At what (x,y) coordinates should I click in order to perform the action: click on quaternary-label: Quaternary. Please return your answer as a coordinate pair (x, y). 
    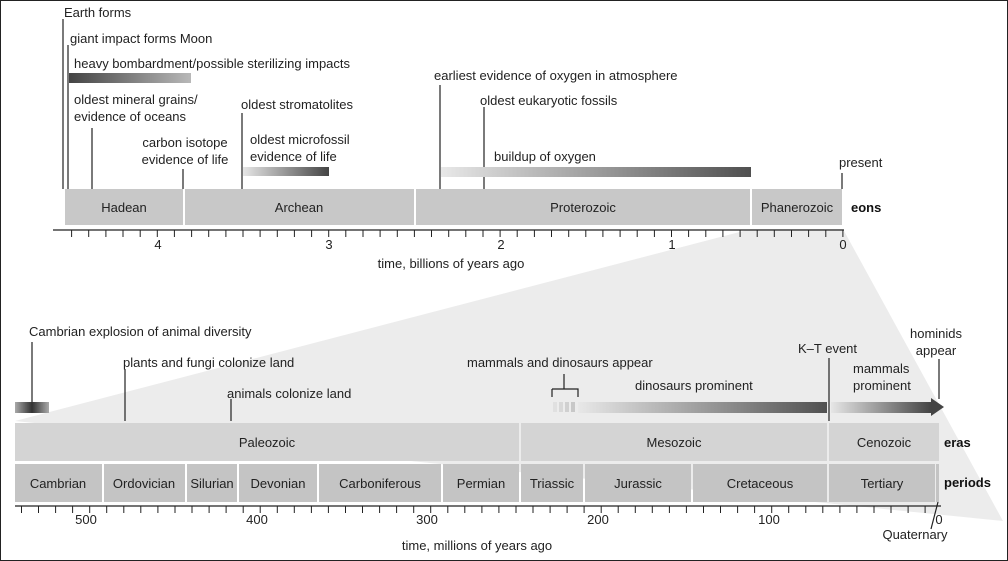
    Looking at the image, I should click on (915, 534).